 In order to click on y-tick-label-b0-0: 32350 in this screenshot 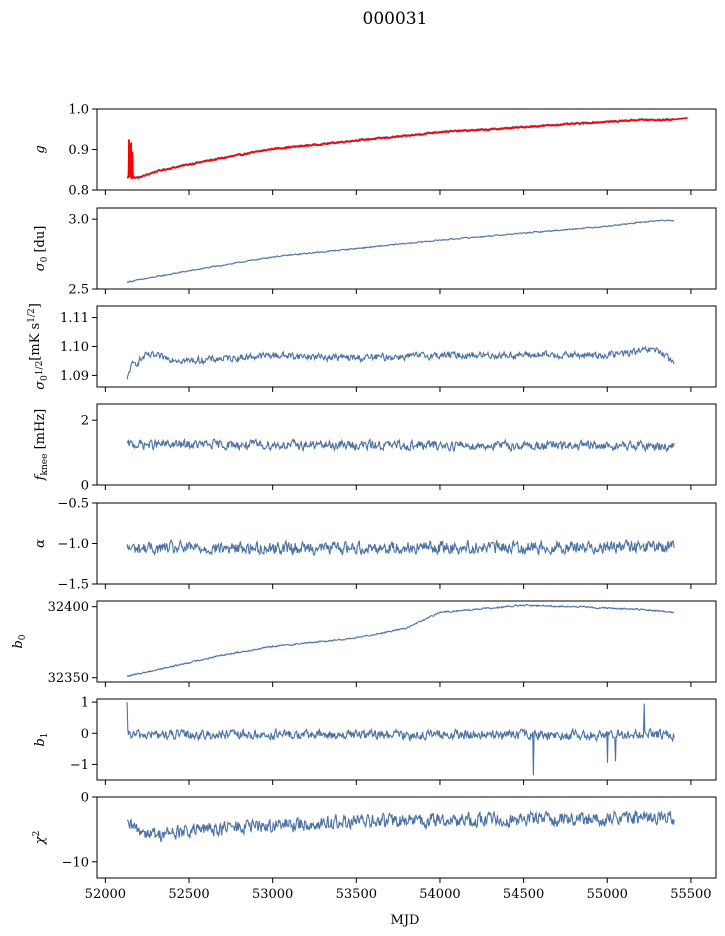, I will do `click(68, 678)`.